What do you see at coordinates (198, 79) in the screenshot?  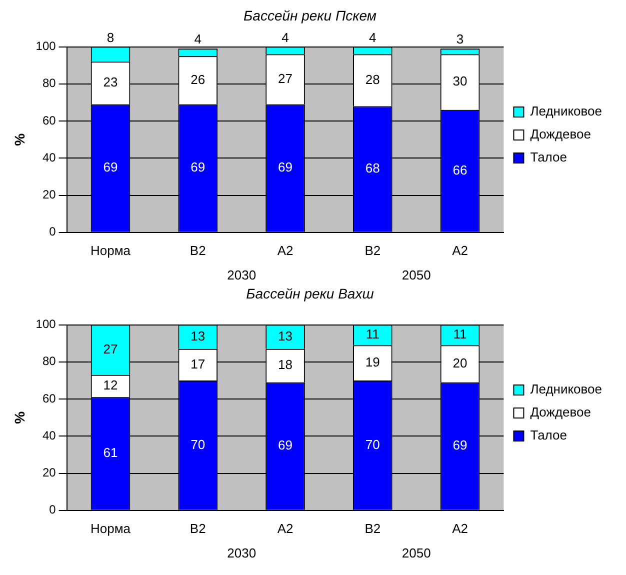 I see `data-label: 26` at bounding box center [198, 79].